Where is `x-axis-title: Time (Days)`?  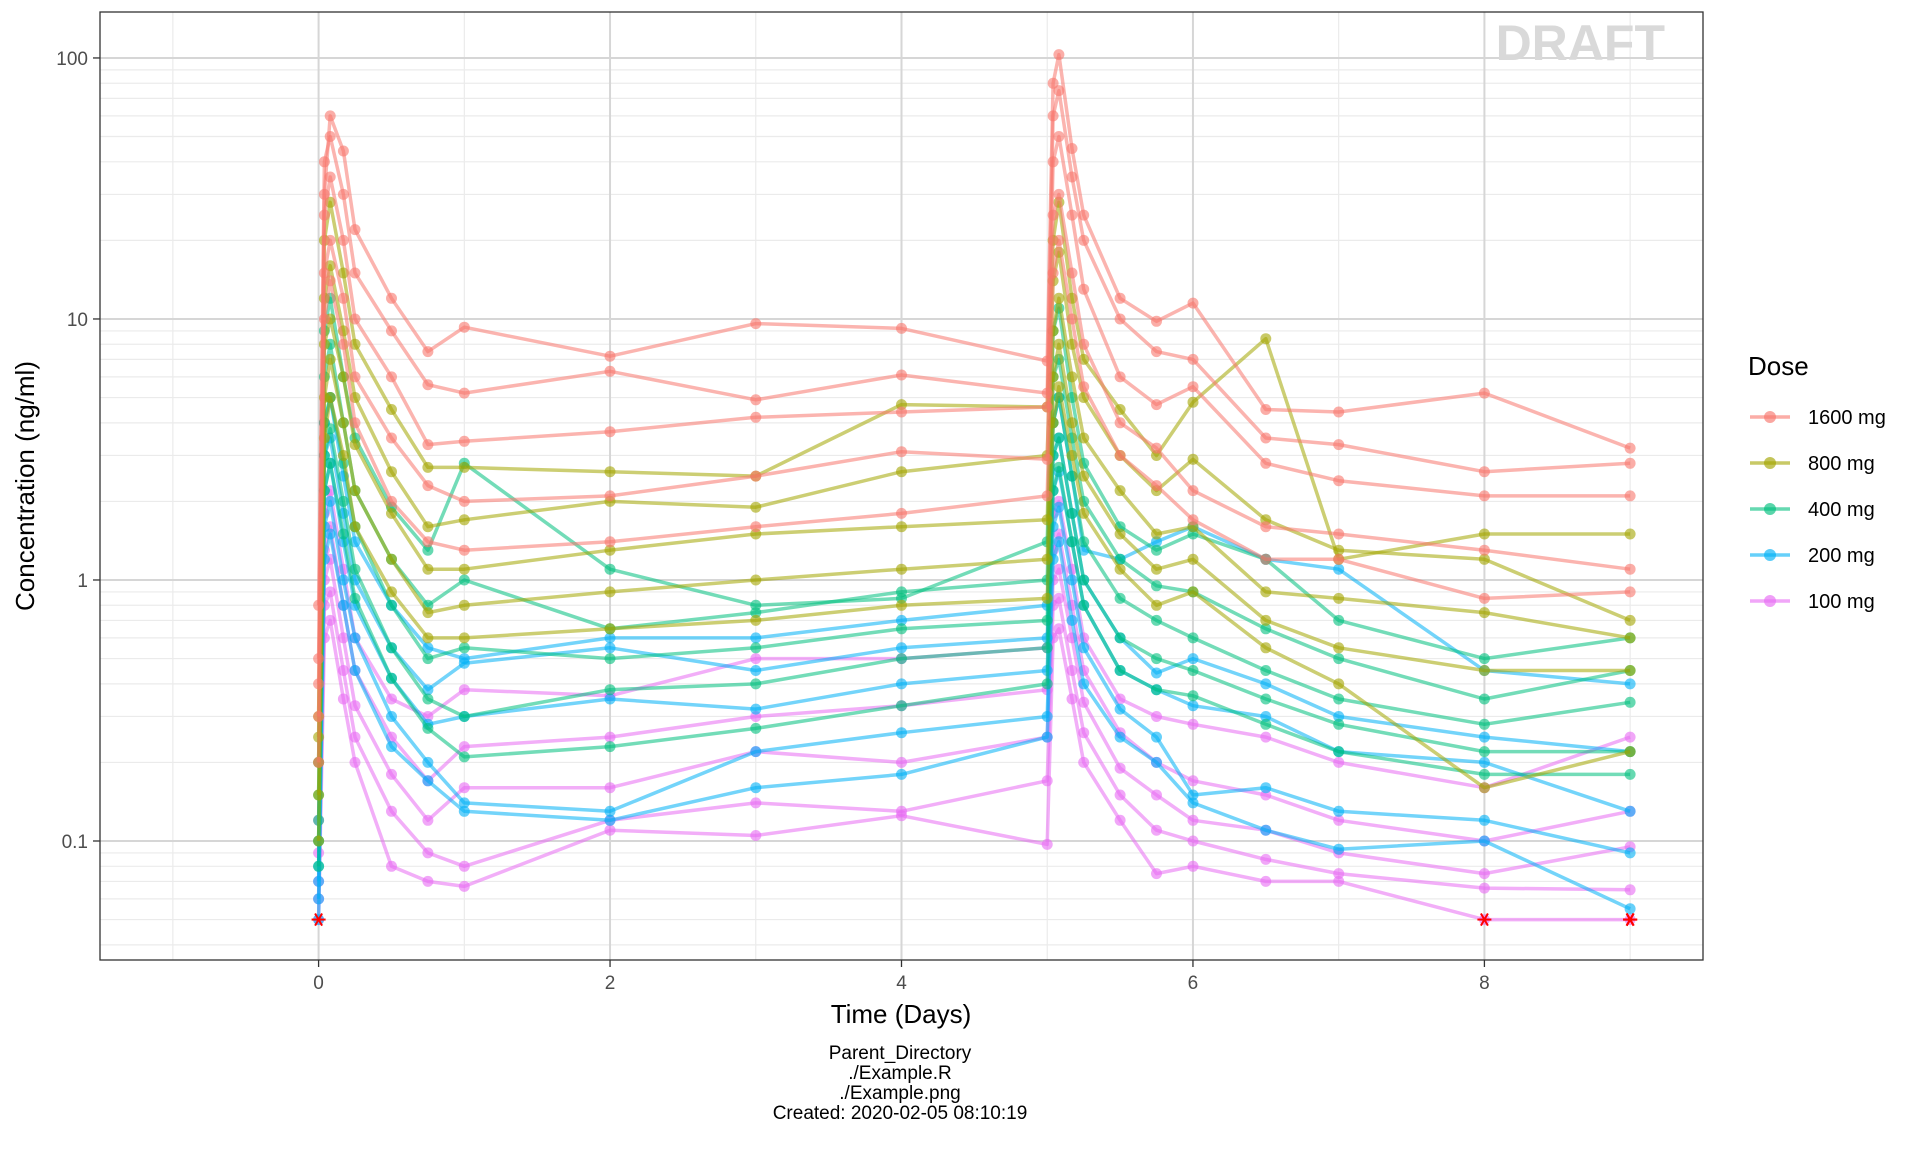
x-axis-title: Time (Days) is located at coordinates (901, 1014).